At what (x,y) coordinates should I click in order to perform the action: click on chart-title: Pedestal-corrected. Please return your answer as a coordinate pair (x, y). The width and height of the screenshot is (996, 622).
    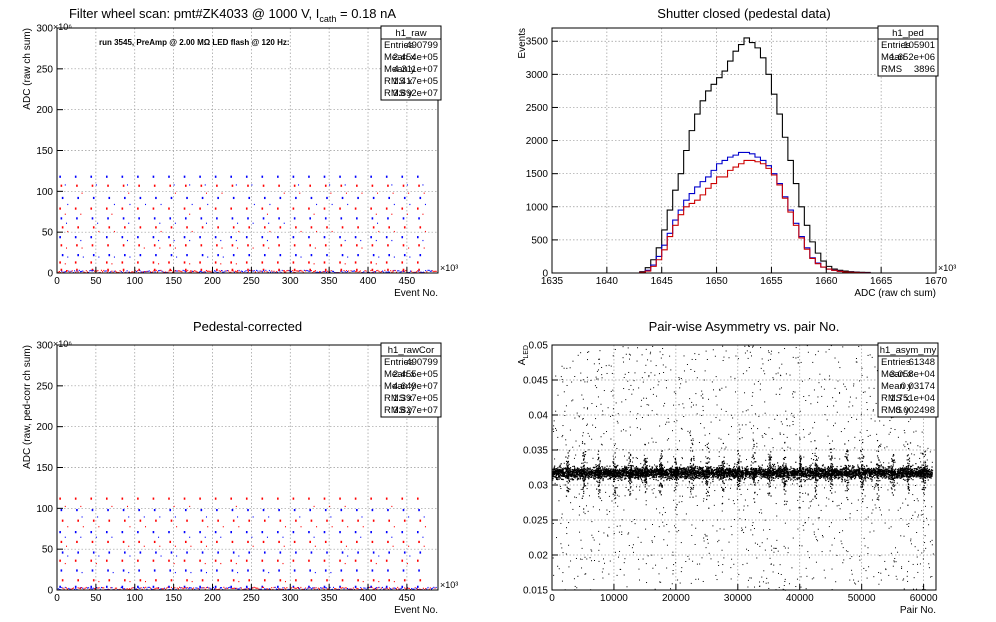
    Looking at the image, I should click on (247, 326).